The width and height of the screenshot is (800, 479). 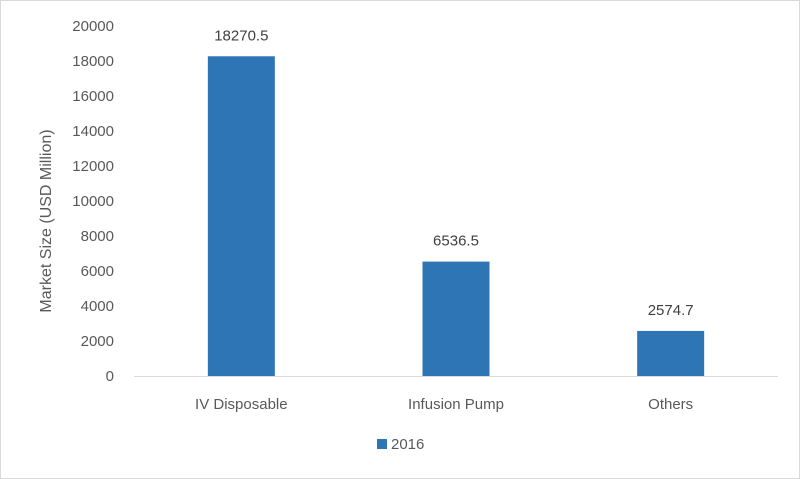 I want to click on y-tick-label: 12000, so click(x=93, y=166).